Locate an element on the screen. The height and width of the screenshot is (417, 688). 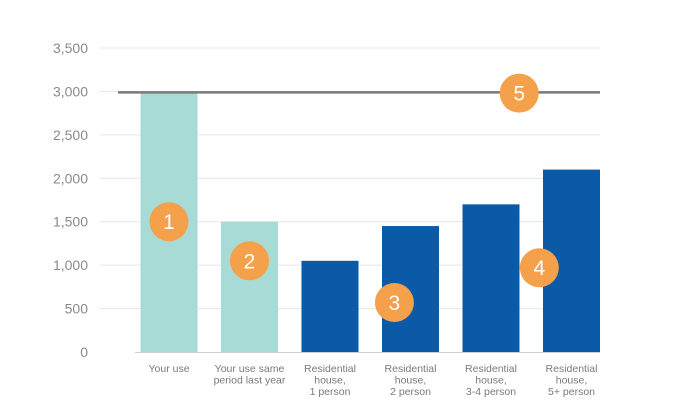
x-tick-label: Residential house, 5+ person is located at coordinates (572, 380).